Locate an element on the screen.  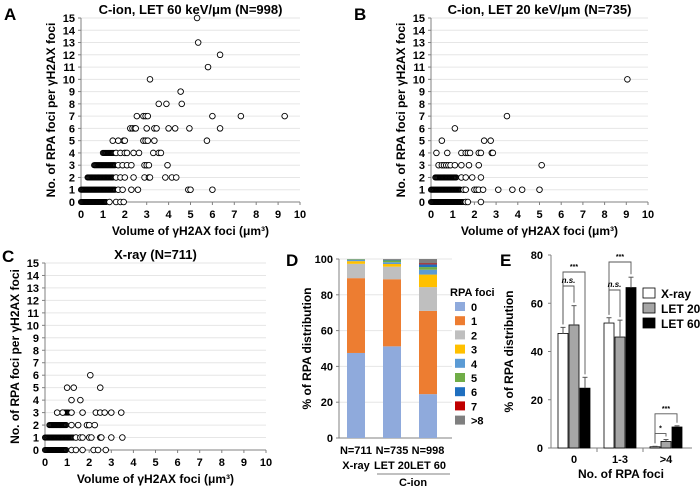
y-tick-label: 0 is located at coordinates (540, 449).